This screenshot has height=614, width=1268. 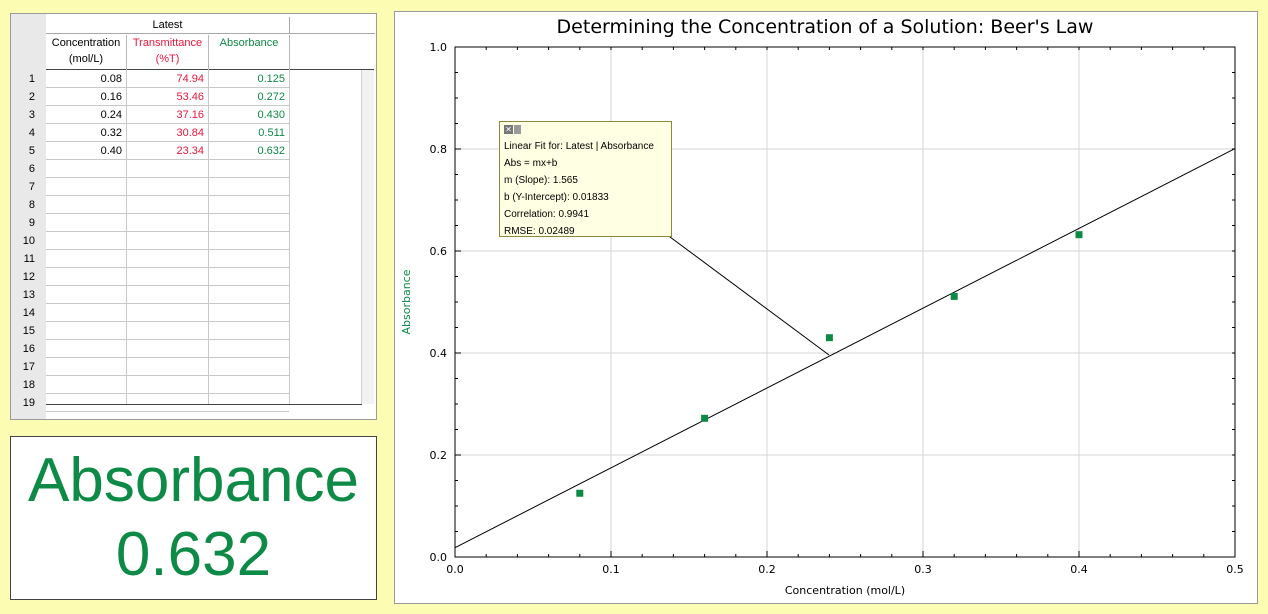 What do you see at coordinates (249, 52) in the screenshot?
I see `column-header-absorbance: Absorbance` at bounding box center [249, 52].